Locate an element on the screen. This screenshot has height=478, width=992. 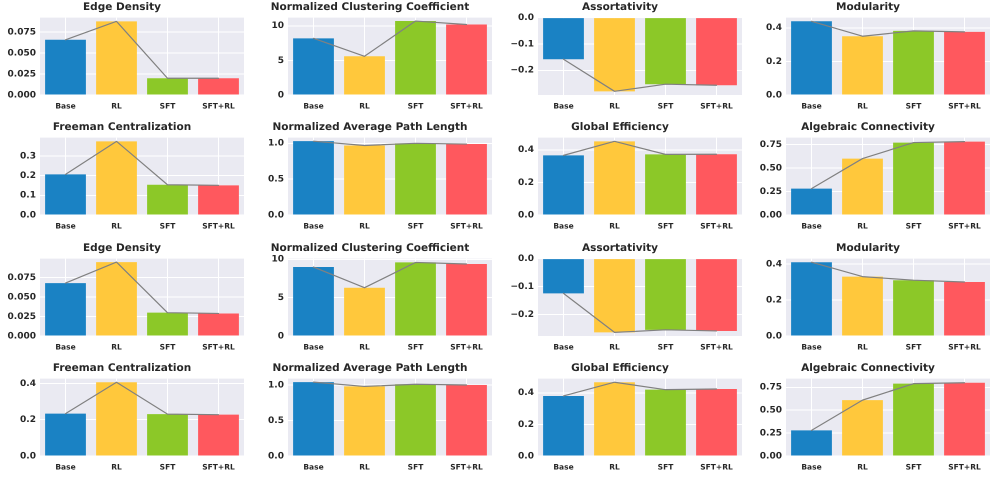
chart-title: Algebraic Connectivity is located at coordinates (868, 127).